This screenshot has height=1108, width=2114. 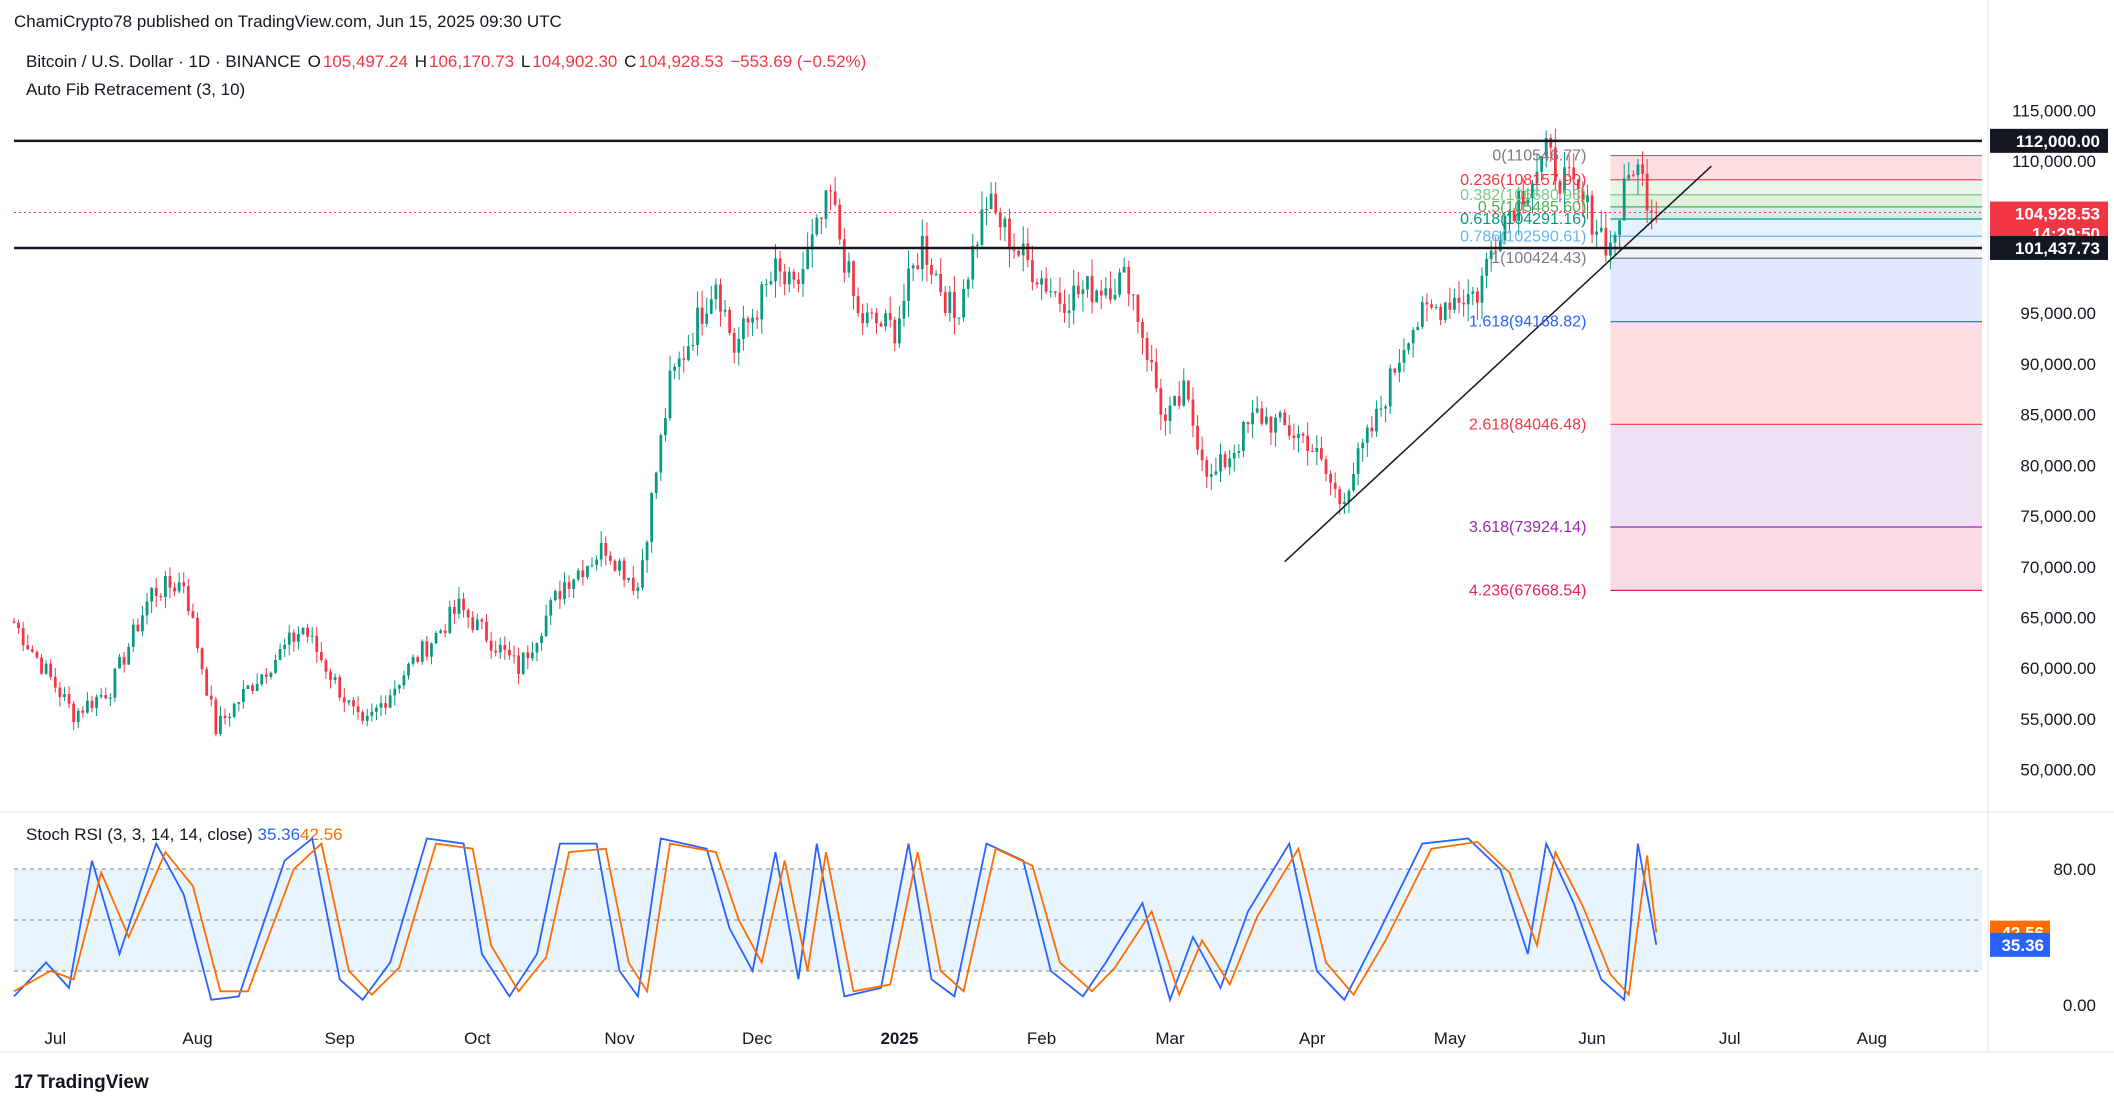 What do you see at coordinates (899, 1038) in the screenshot?
I see `time-axis-tick: 2025` at bounding box center [899, 1038].